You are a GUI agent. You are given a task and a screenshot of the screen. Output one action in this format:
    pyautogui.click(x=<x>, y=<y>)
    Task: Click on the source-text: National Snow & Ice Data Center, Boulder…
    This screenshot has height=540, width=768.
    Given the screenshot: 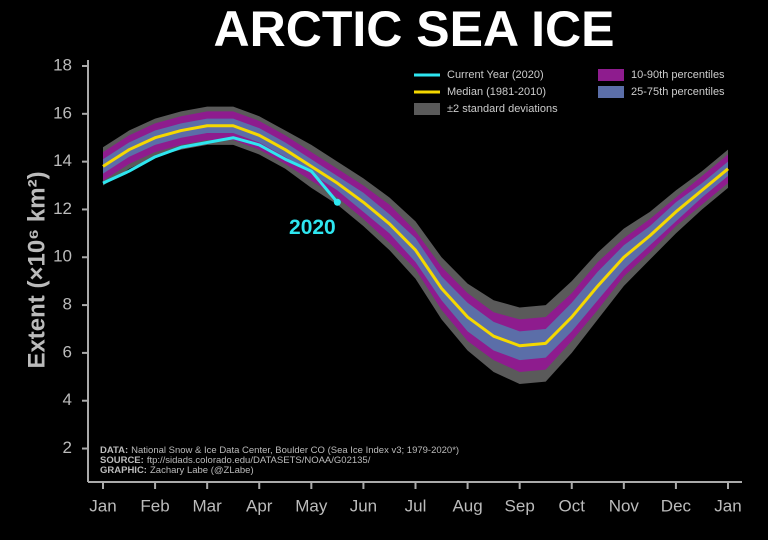 What is the action you would take?
    pyautogui.click(x=295, y=450)
    